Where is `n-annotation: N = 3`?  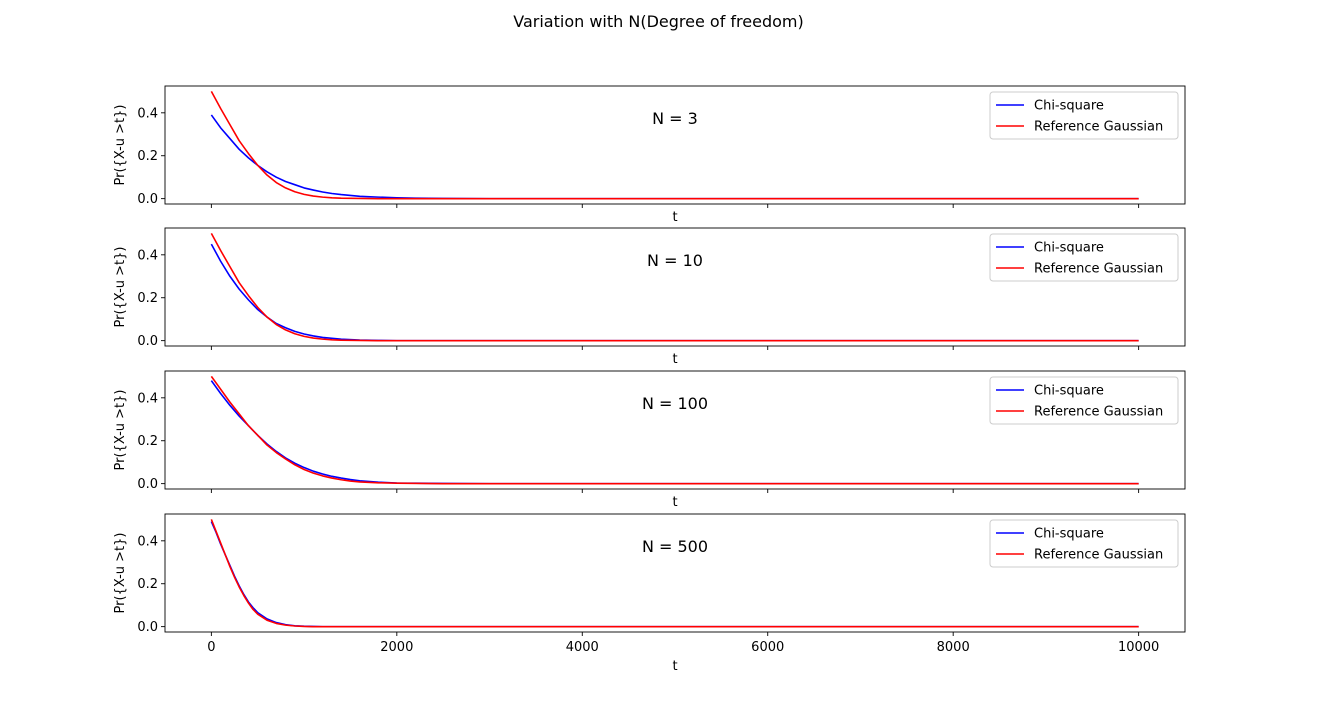
n-annotation: N = 3 is located at coordinates (675, 118).